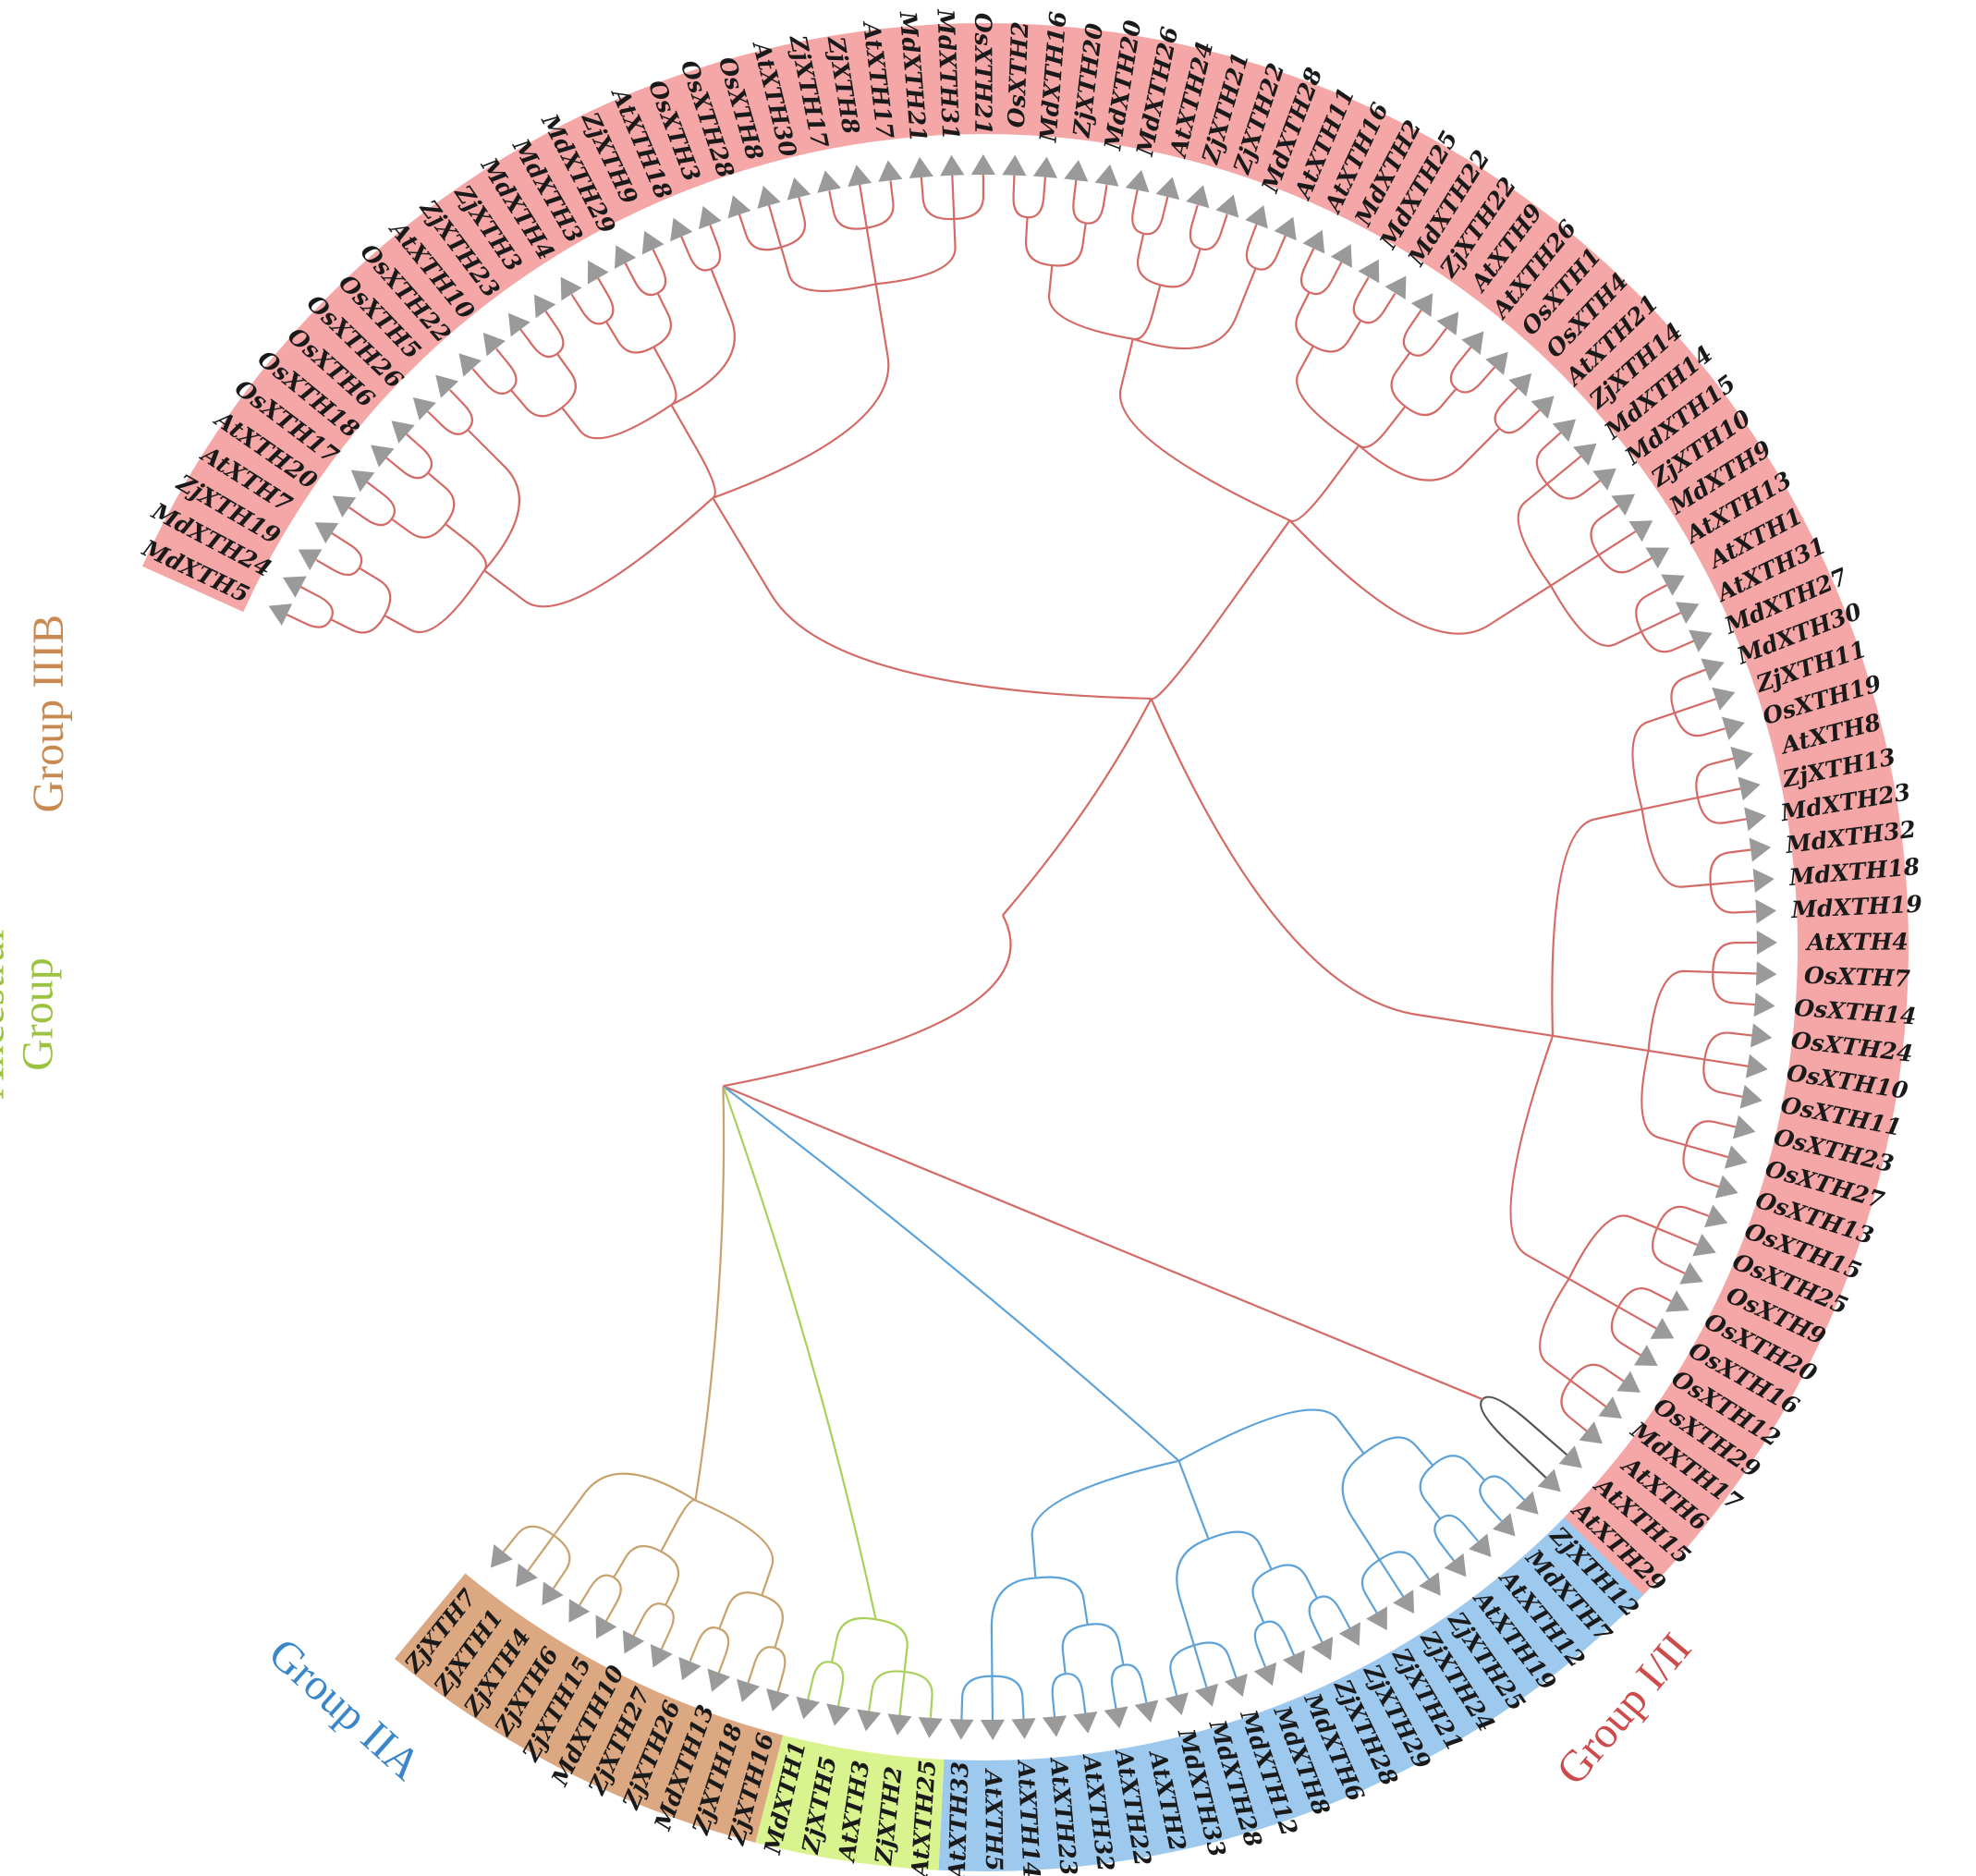  What do you see at coordinates (948, 73) in the screenshot?
I see `leaf-label: MdXTH31` at bounding box center [948, 73].